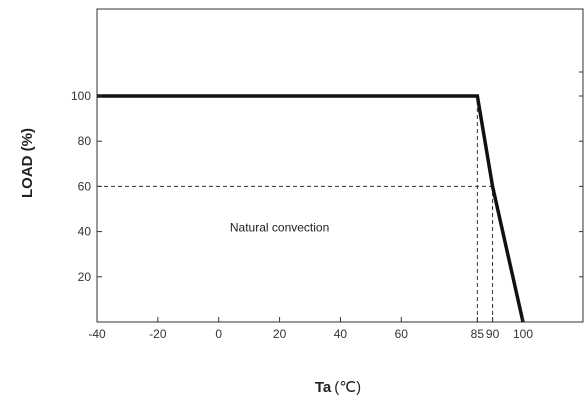 The image size is (584, 401). I want to click on y-tick-label: 60, so click(85, 186).